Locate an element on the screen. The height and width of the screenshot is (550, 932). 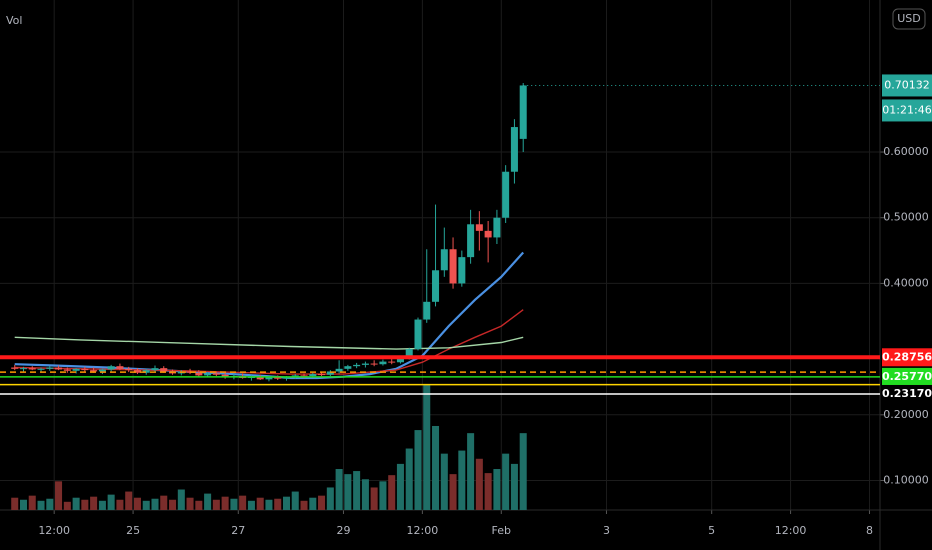
currency-badge is located at coordinates (909, 19).